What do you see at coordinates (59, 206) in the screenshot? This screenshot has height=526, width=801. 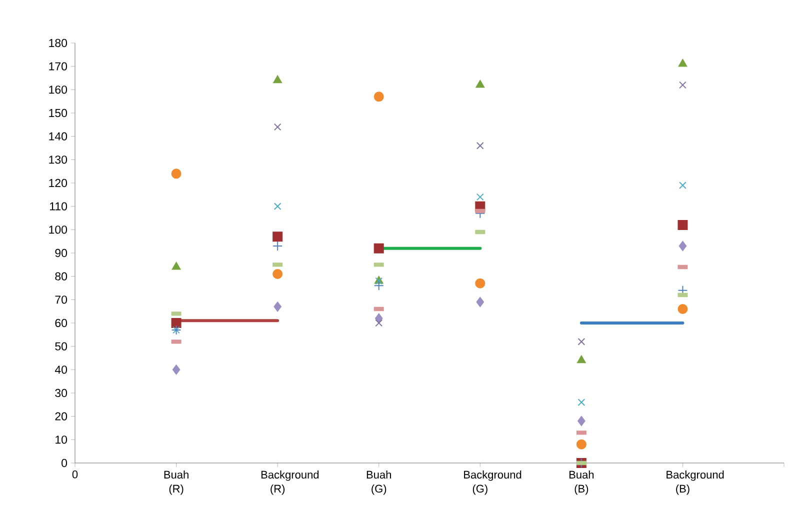 I see `y-tick-label: 110` at bounding box center [59, 206].